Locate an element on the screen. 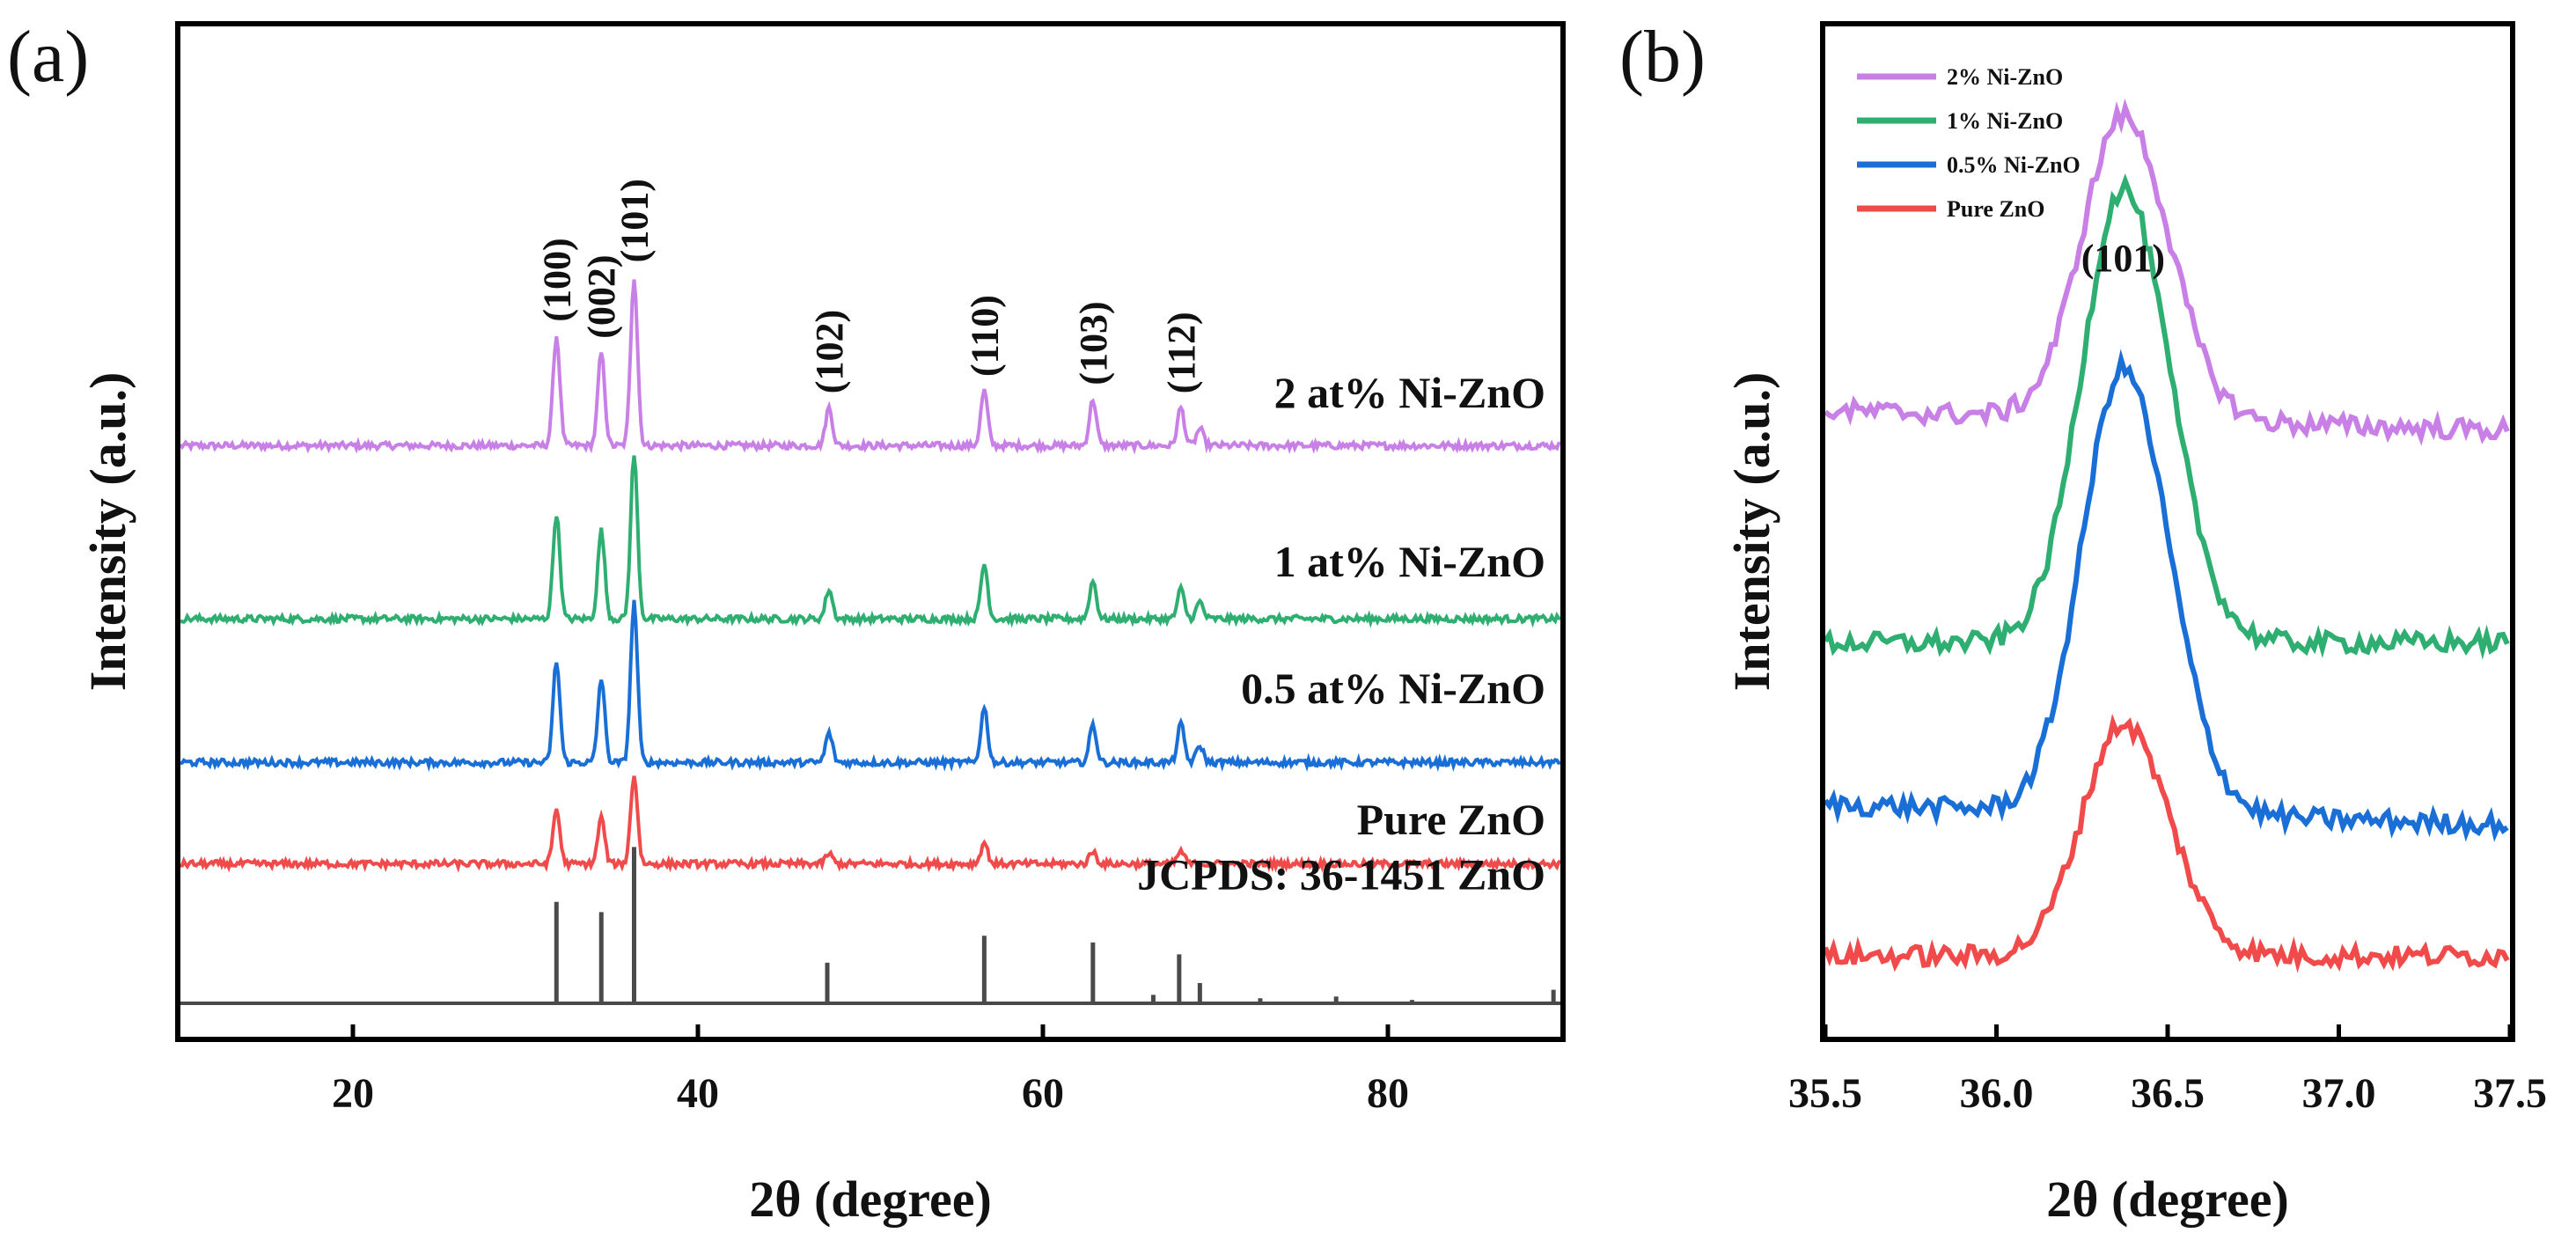 The width and height of the screenshot is (2576, 1233). legend-label: 1% Ni-ZnO is located at coordinates (2005, 121).